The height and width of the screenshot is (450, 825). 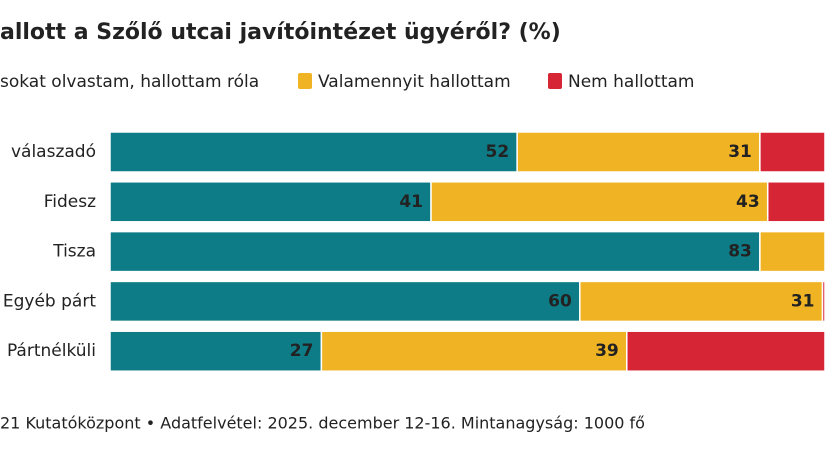 I want to click on y-tick-label: Pártnélküli, so click(x=51, y=351).